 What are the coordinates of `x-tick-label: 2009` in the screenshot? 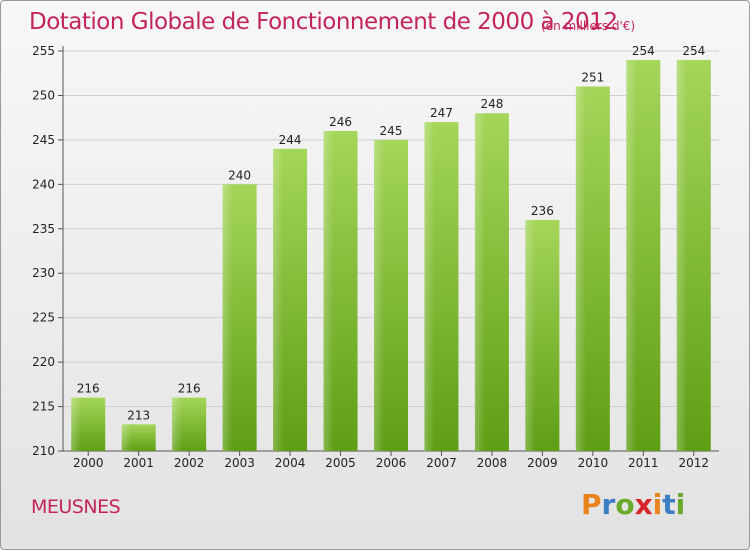 It's located at (542, 463).